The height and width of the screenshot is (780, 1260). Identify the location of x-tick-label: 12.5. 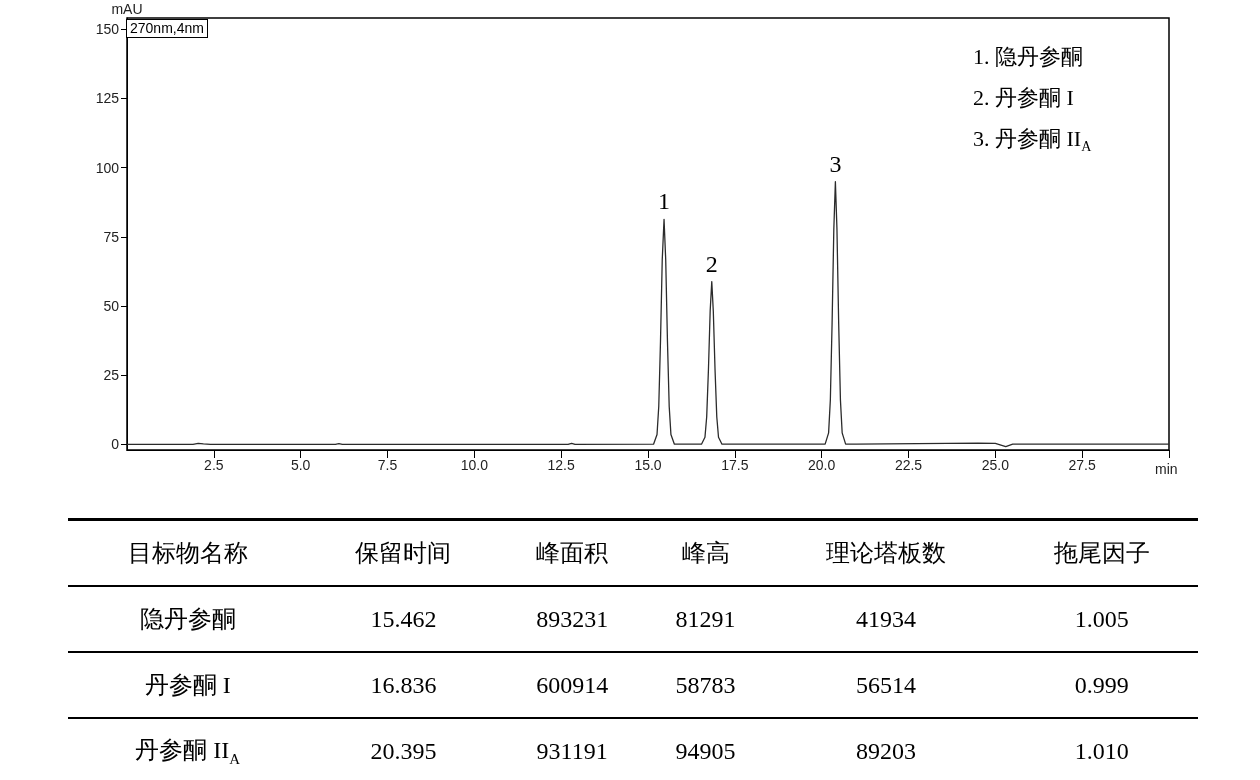
(561, 465).